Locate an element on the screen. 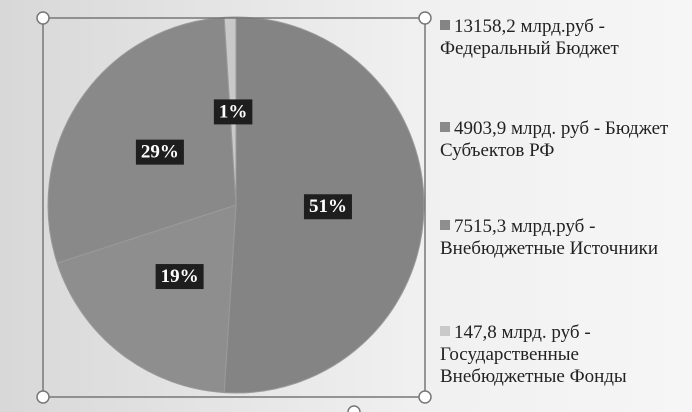 The image size is (692, 412). legend-item: 13158,2 млрд.руб - Федеральный Бюджет is located at coordinates (565, 38).